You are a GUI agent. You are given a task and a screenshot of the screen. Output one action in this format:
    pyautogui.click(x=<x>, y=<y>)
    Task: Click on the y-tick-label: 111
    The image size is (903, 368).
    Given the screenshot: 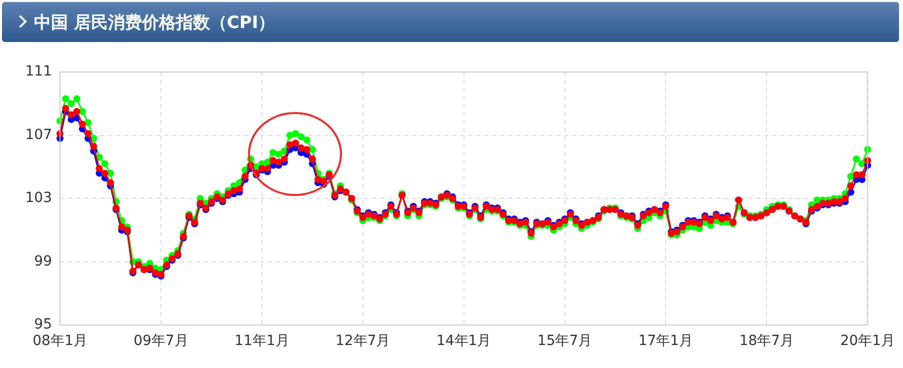 What is the action you would take?
    pyautogui.click(x=38, y=72)
    